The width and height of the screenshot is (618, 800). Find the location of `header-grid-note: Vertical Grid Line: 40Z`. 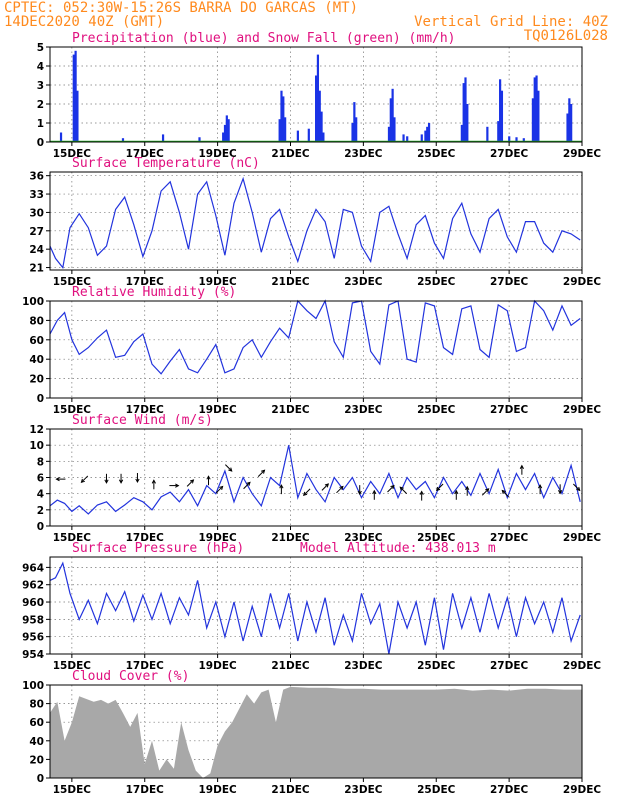

header-grid-note: Vertical Grid Line: 40Z is located at coordinates (511, 22).